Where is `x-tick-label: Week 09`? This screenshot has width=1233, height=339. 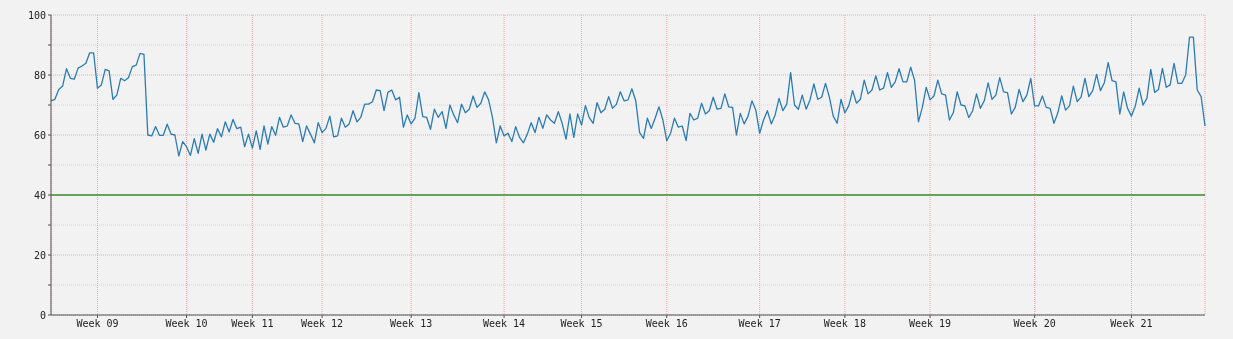 x-tick-label: Week 09 is located at coordinates (97, 324).